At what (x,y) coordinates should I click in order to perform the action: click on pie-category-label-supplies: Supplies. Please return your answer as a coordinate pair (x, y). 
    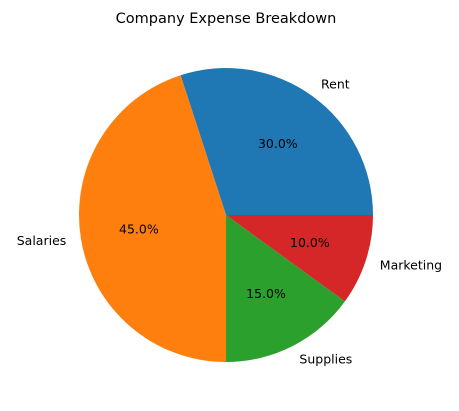
    Looking at the image, I should click on (325, 359).